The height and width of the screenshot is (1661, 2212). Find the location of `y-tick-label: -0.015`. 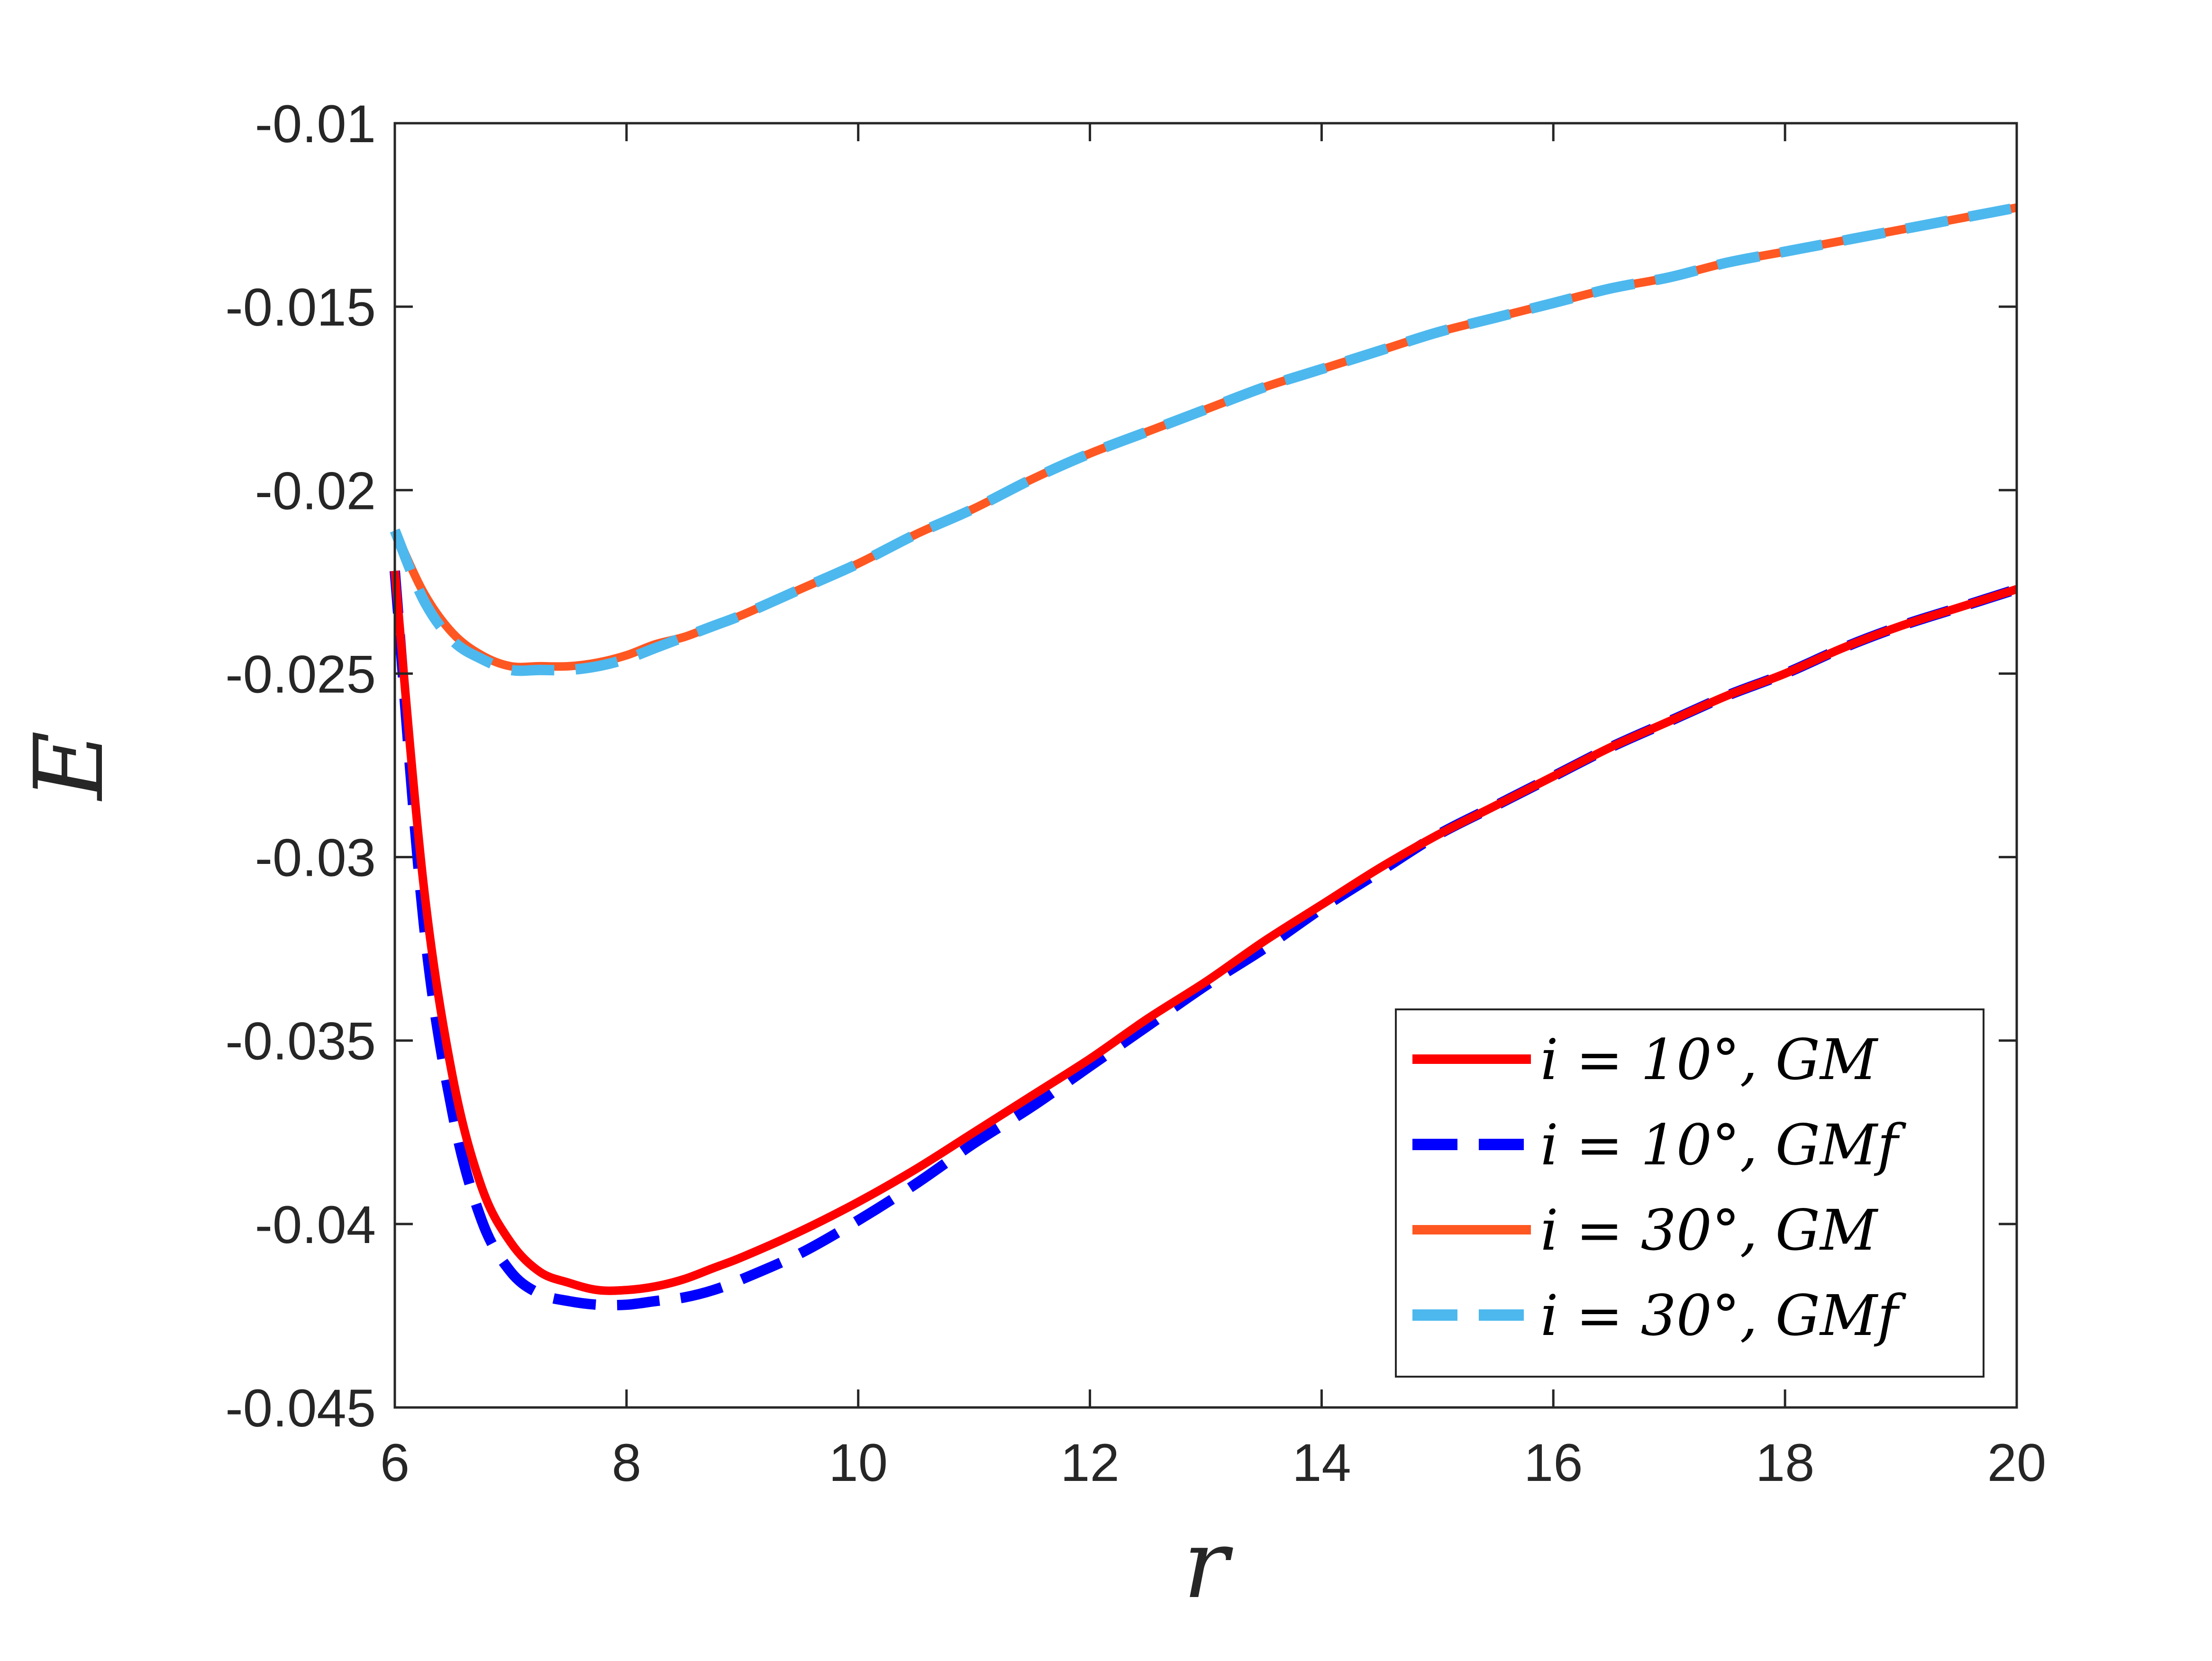

y-tick-label: -0.015 is located at coordinates (300, 307).